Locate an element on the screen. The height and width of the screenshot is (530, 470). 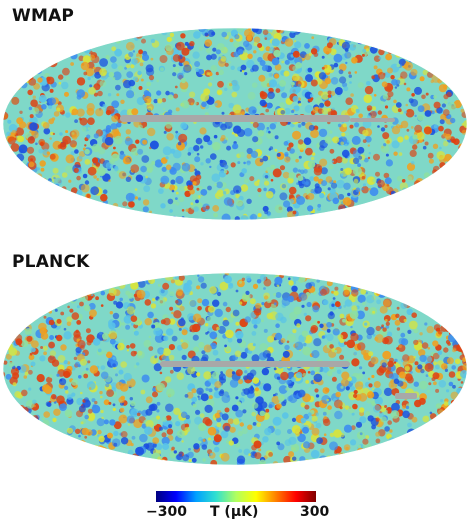
temperature-colorbar is located at coordinates (236, 496).